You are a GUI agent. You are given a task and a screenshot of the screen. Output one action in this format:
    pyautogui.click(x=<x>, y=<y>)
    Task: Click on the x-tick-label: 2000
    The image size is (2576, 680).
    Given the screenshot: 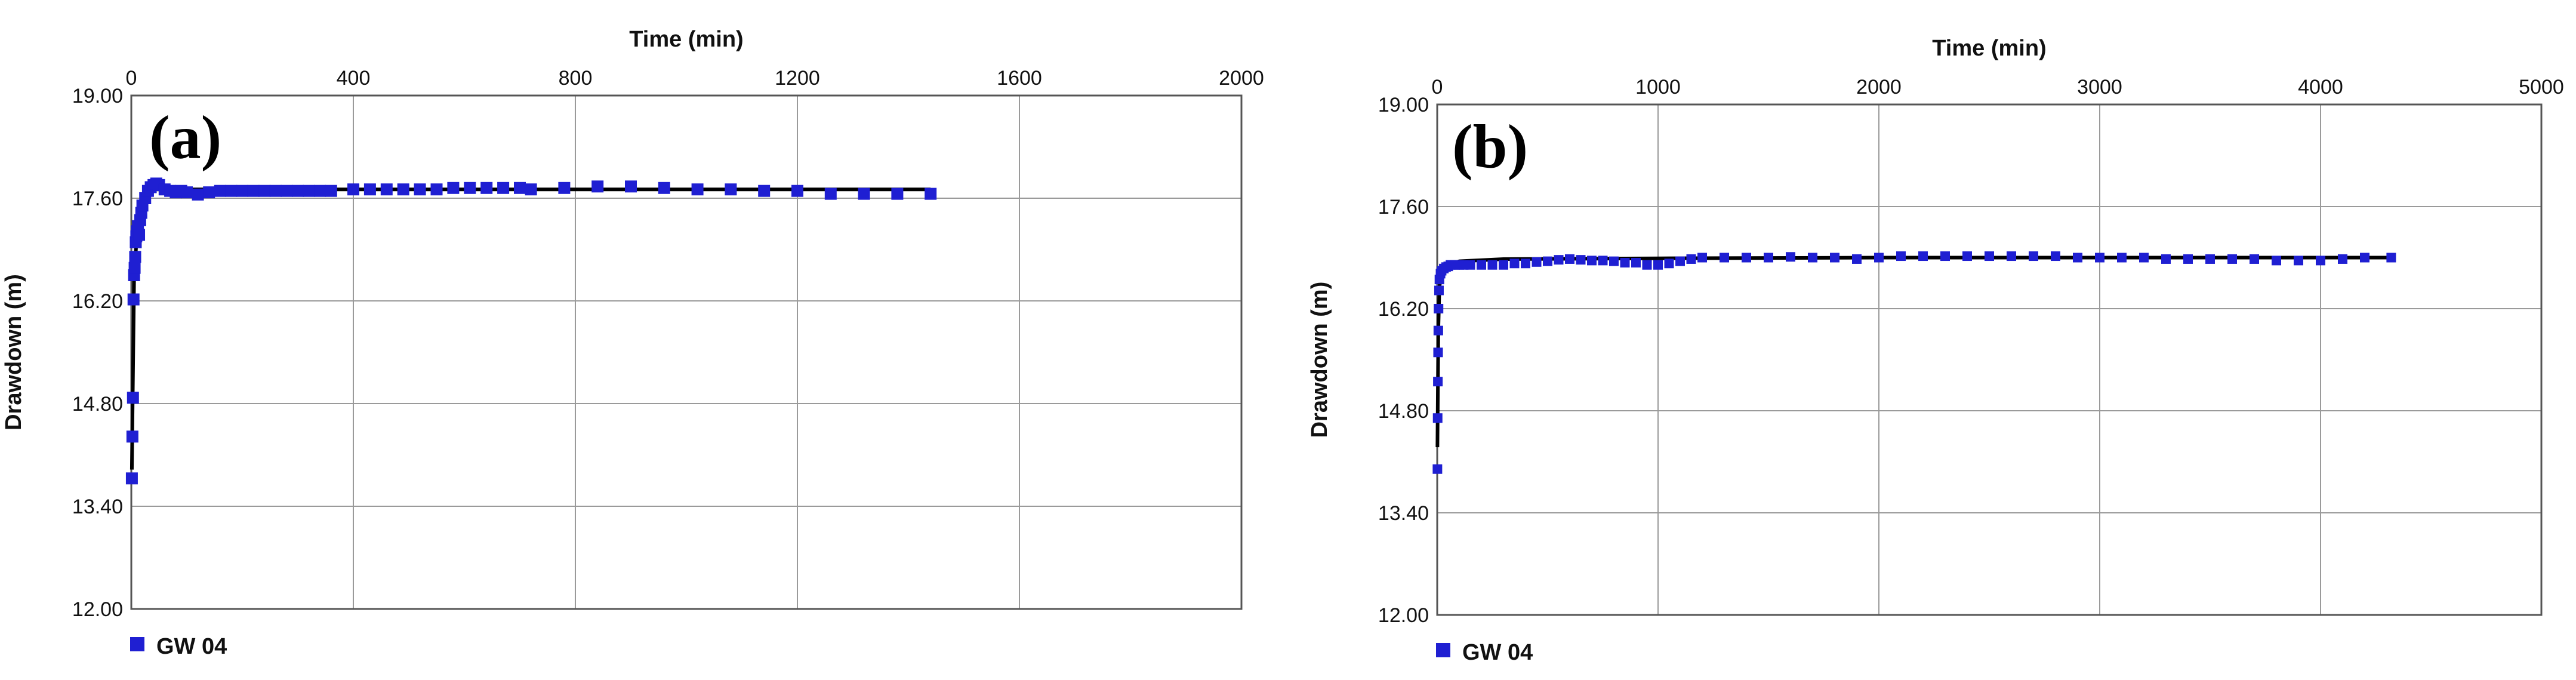 What is the action you would take?
    pyautogui.click(x=1879, y=87)
    